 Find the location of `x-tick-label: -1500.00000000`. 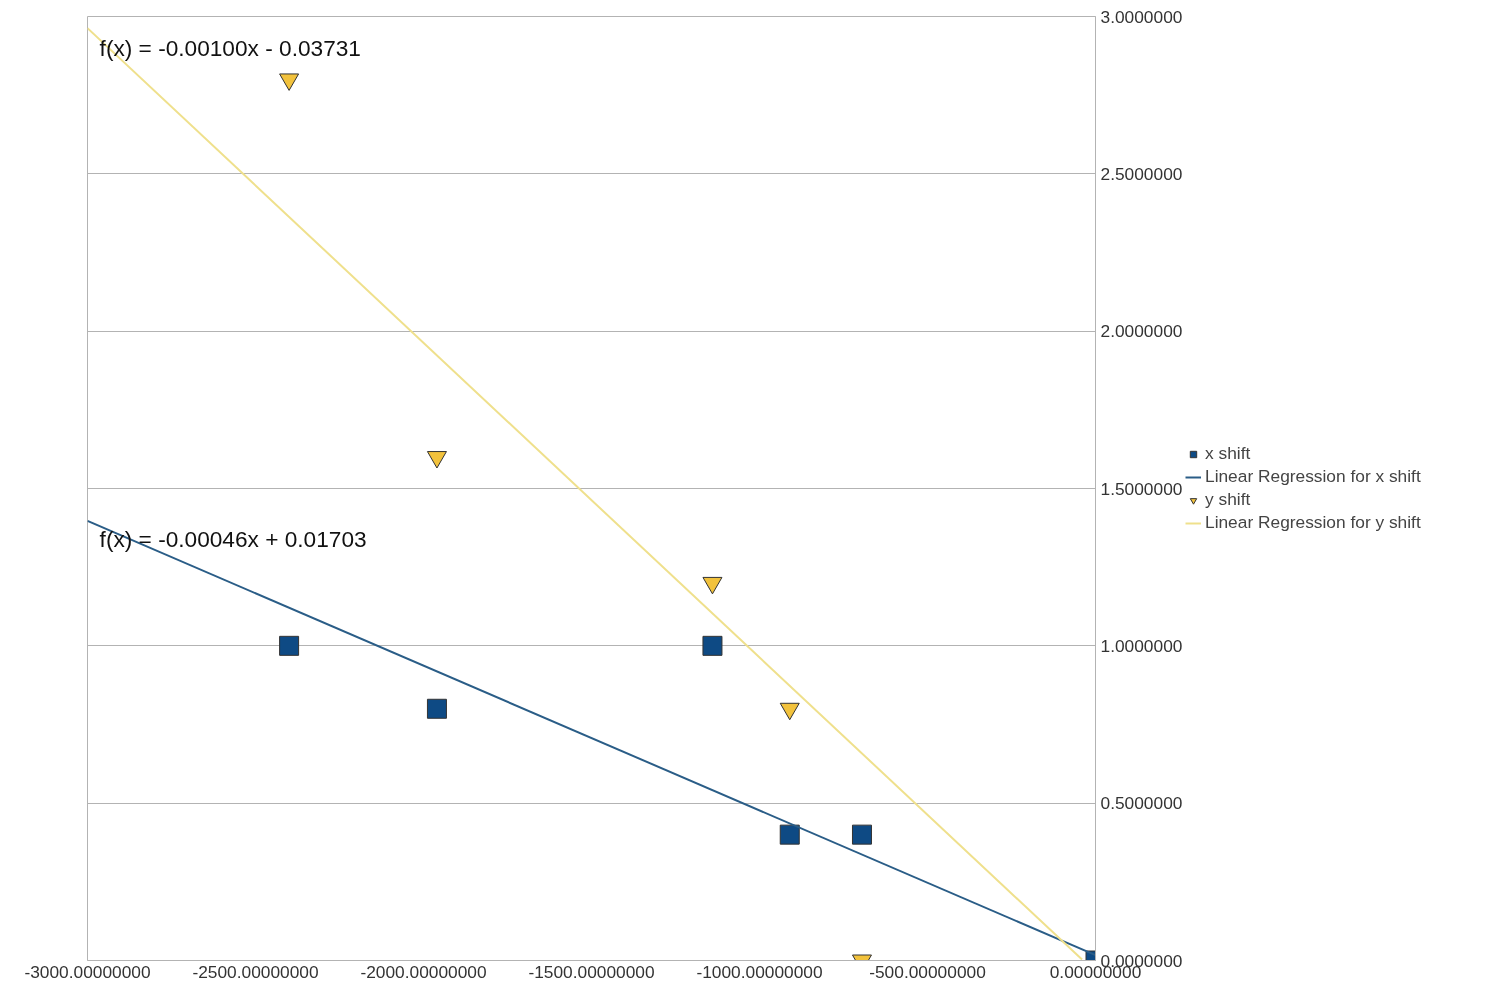

x-tick-label: -1500.00000000 is located at coordinates (591, 971).